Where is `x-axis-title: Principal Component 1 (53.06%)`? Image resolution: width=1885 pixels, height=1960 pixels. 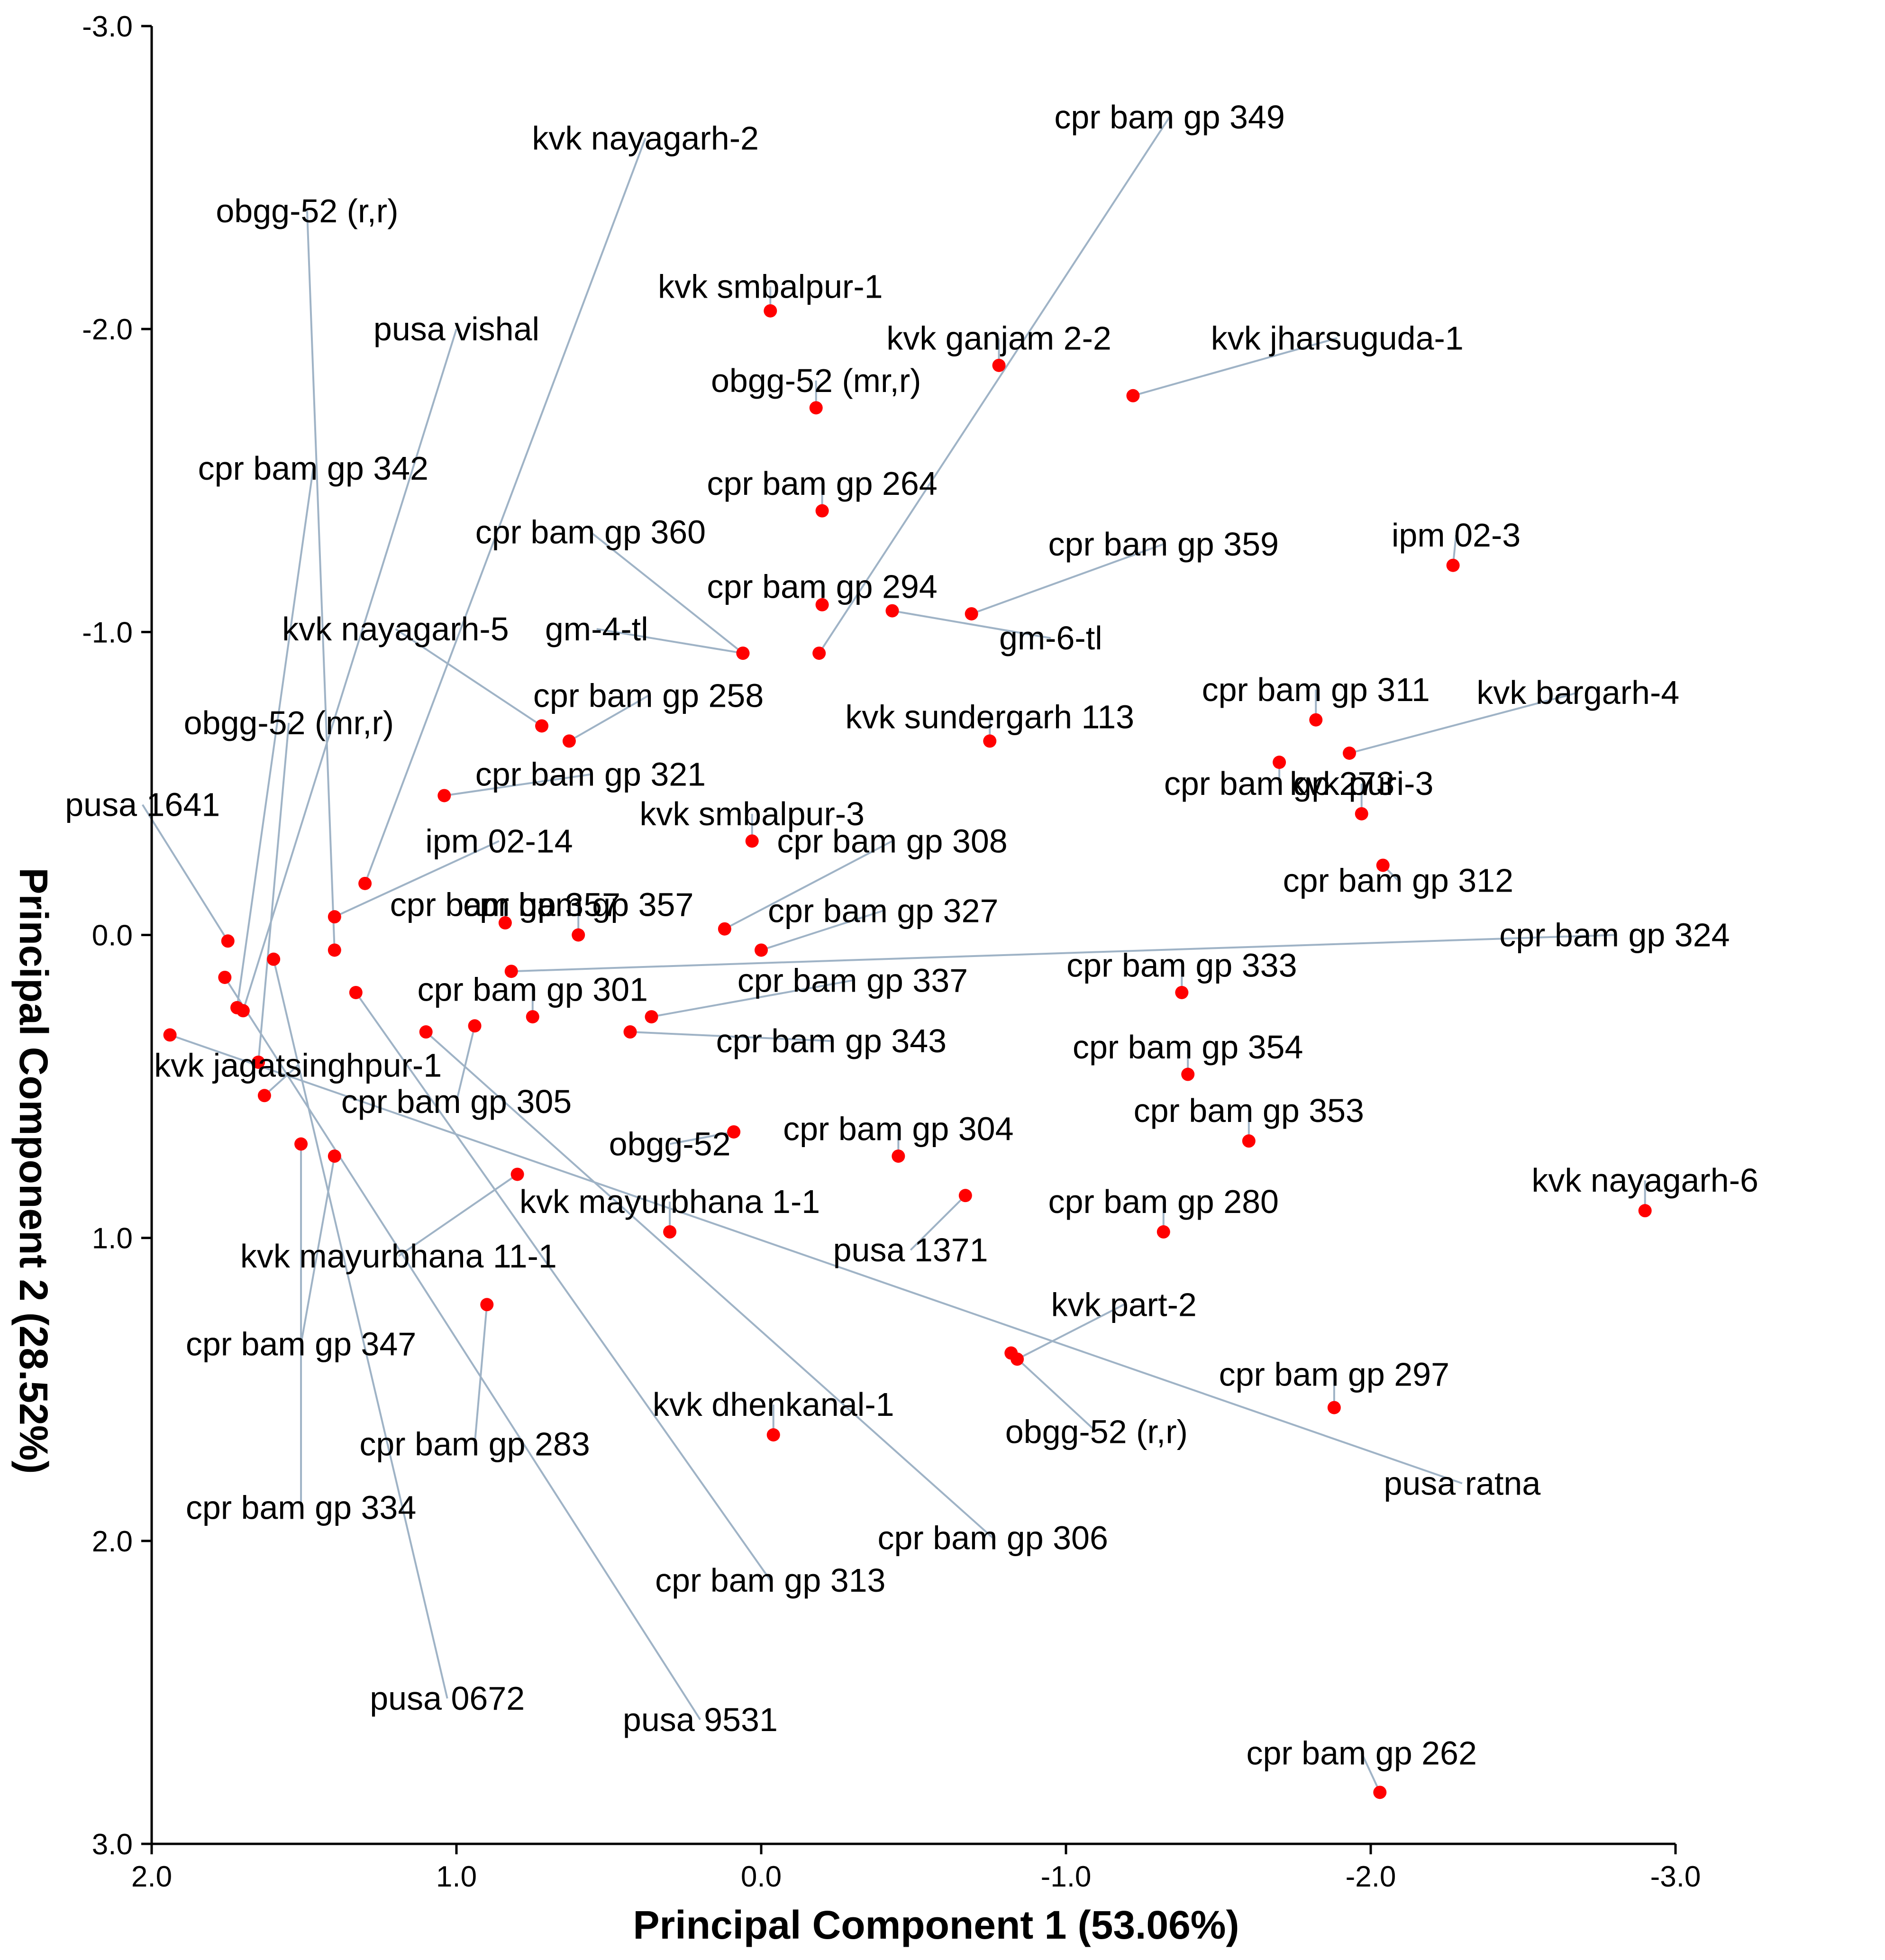
x-axis-title: Principal Component 1 (53.06%) is located at coordinates (936, 1925).